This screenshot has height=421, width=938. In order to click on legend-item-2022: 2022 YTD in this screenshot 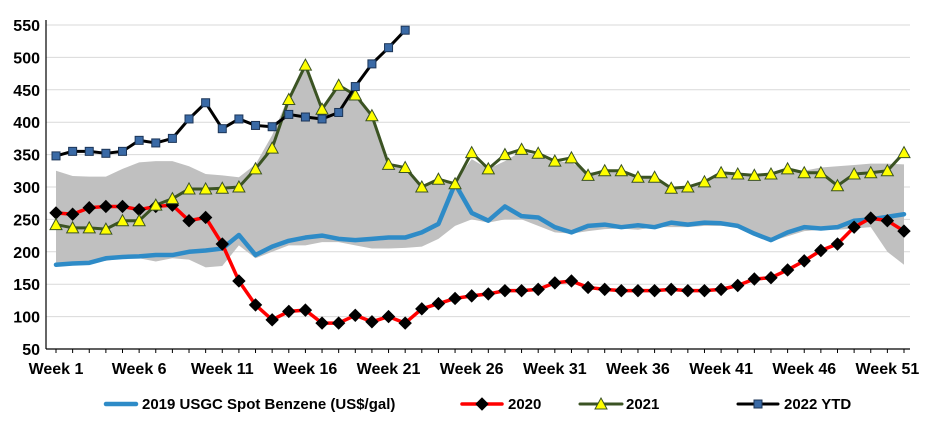, I will do `click(793, 404)`.